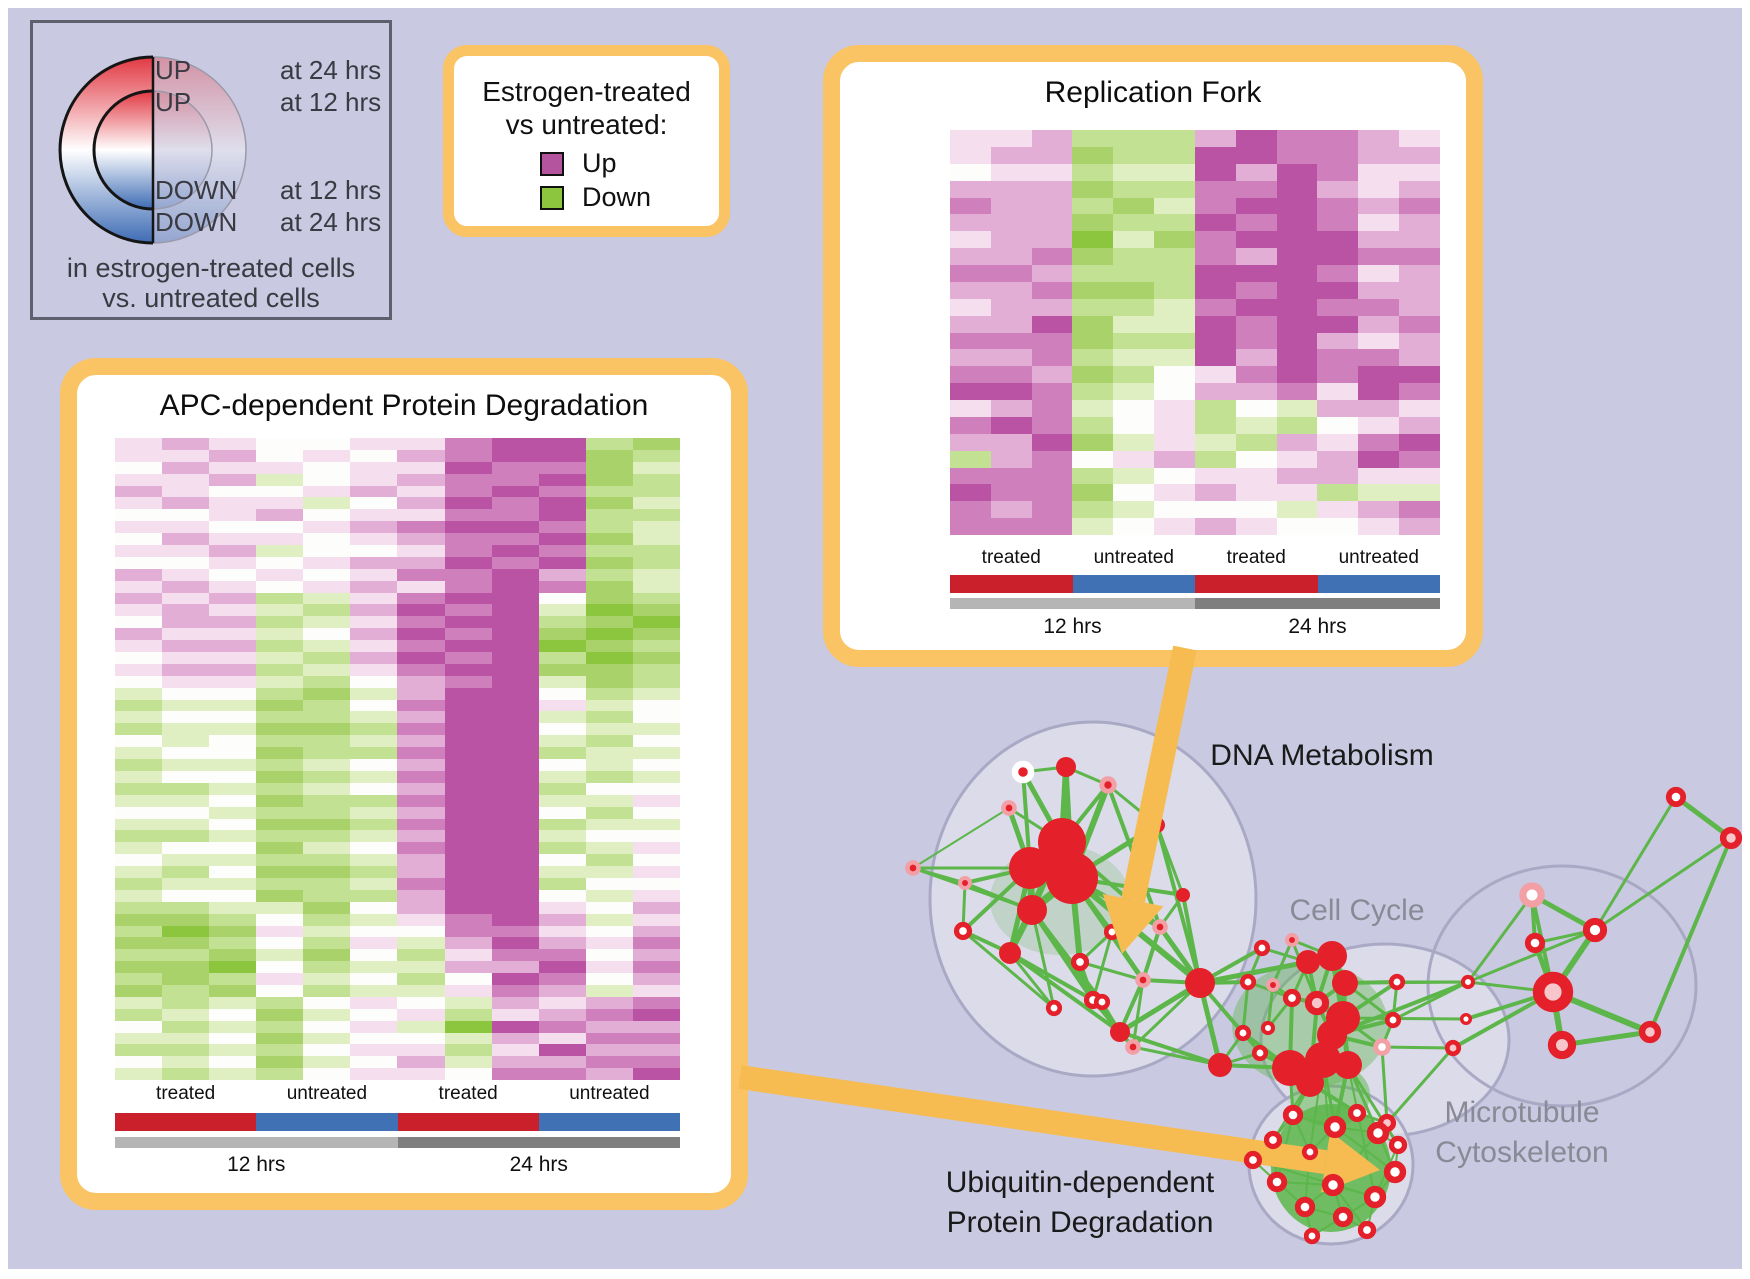 The width and height of the screenshot is (1750, 1279). What do you see at coordinates (538, 1164) in the screenshot?
I see `time-label: 24 hrs` at bounding box center [538, 1164].